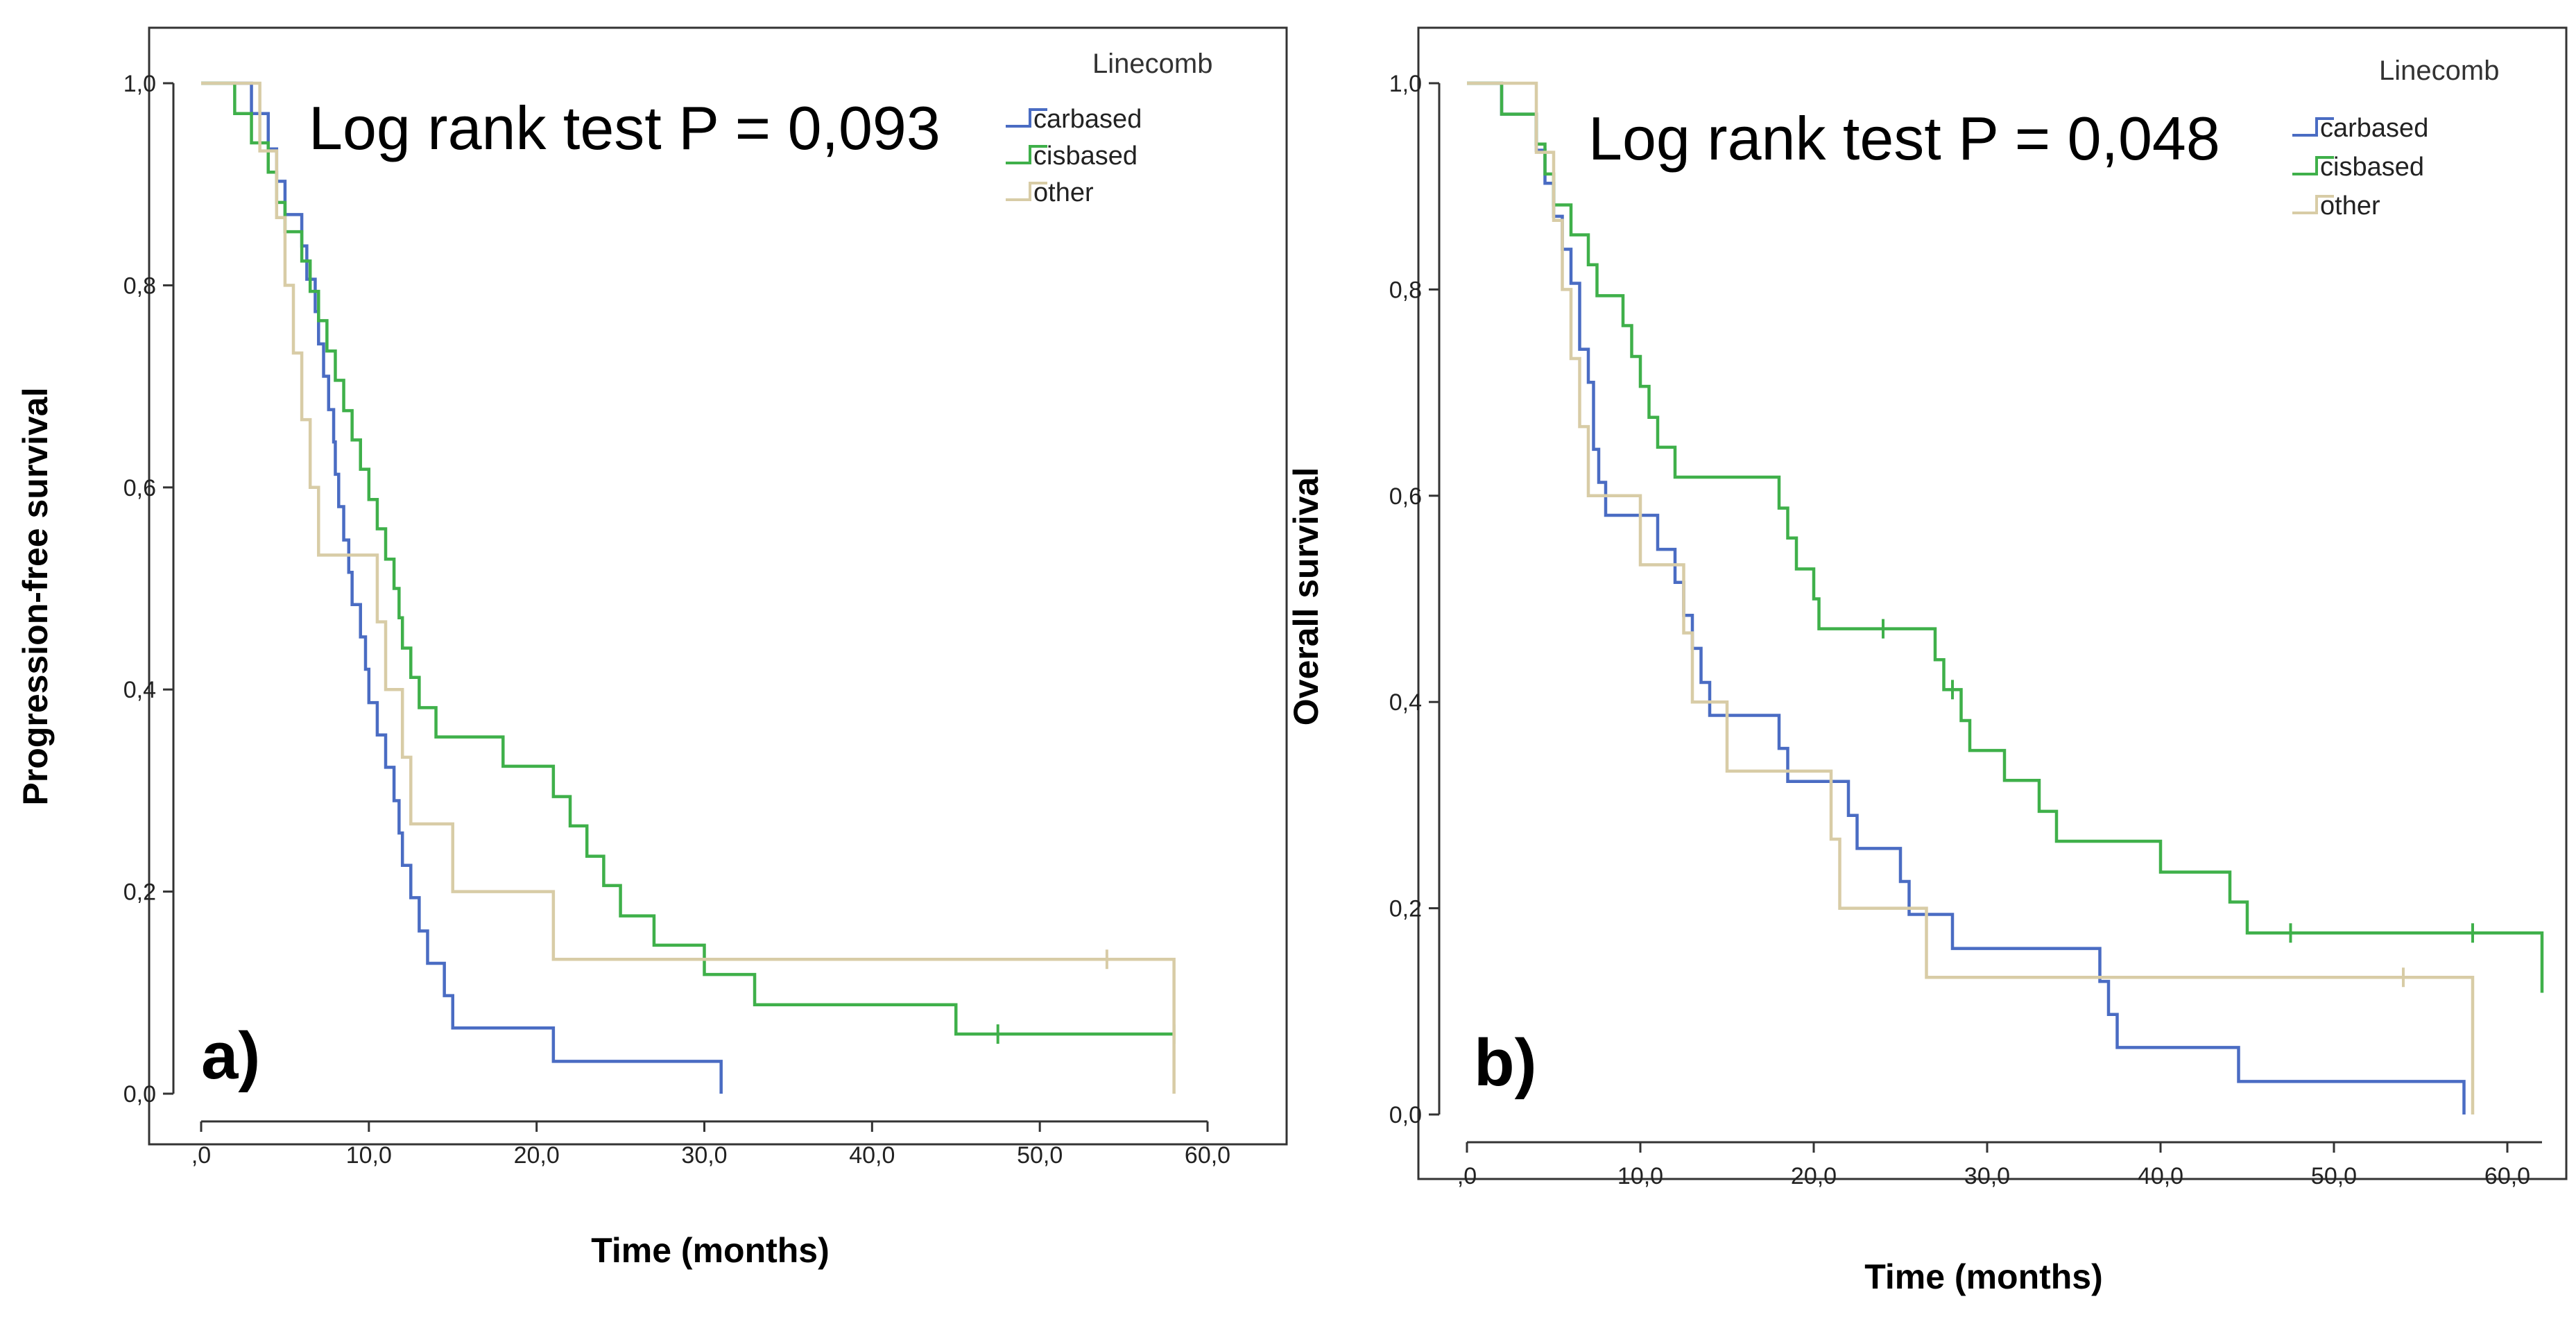  Describe the element at coordinates (1505, 1063) in the screenshot. I see `panel-label: b)` at that location.